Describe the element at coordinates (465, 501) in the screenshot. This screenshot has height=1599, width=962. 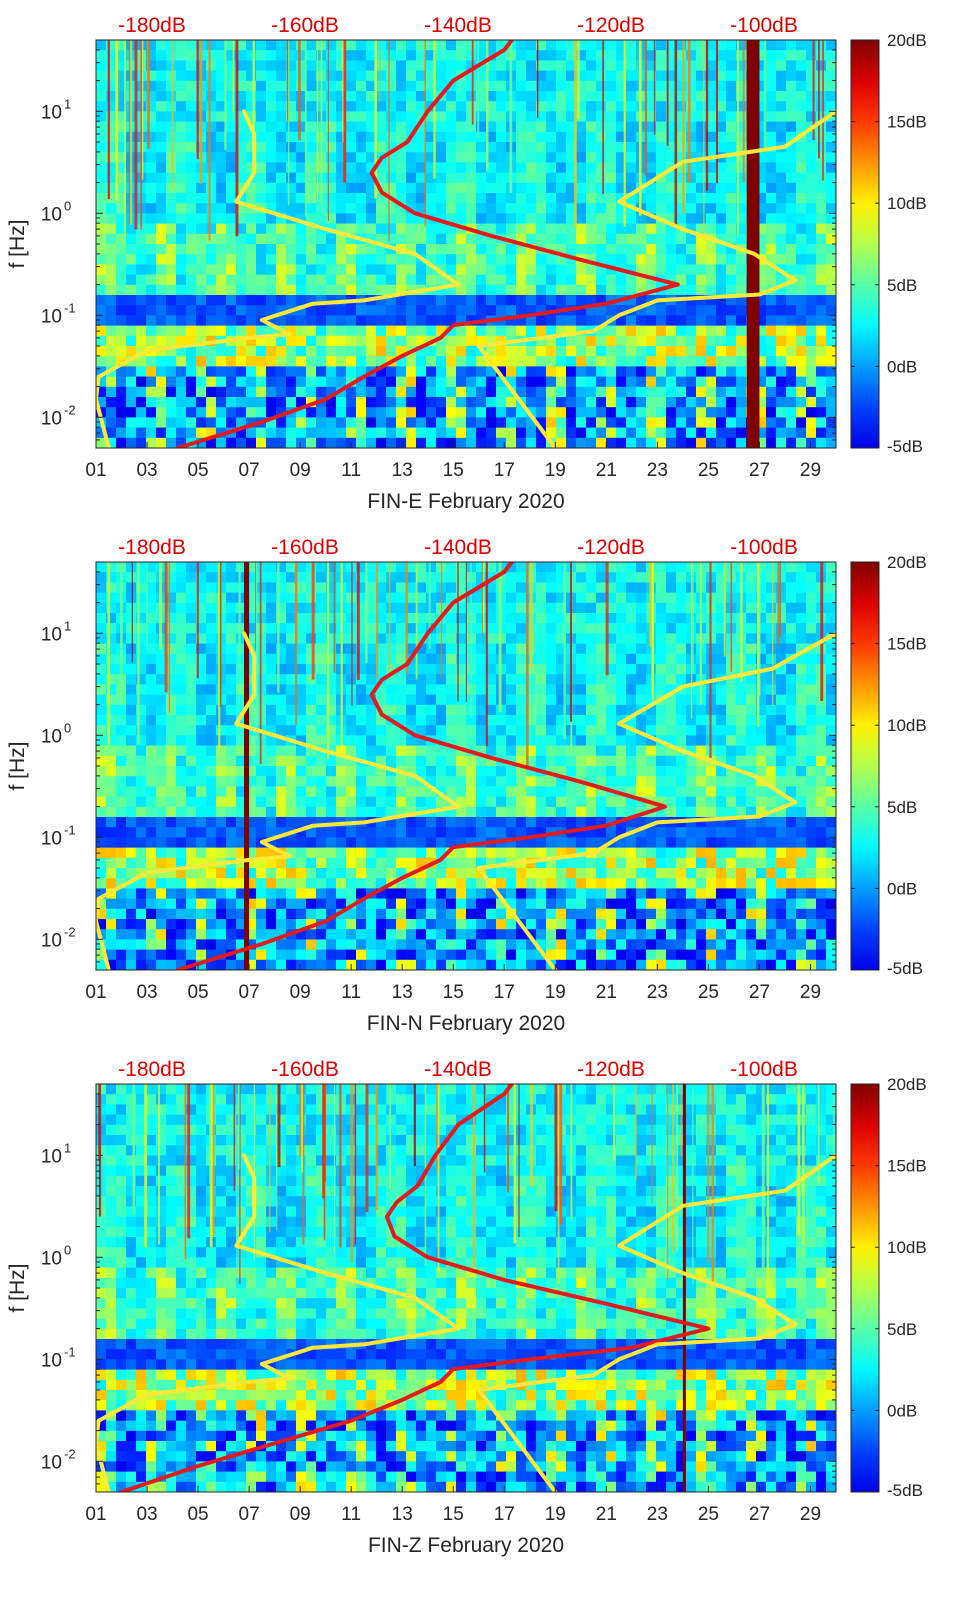
I see `x-axis-label: FIN-E February 2020` at that location.